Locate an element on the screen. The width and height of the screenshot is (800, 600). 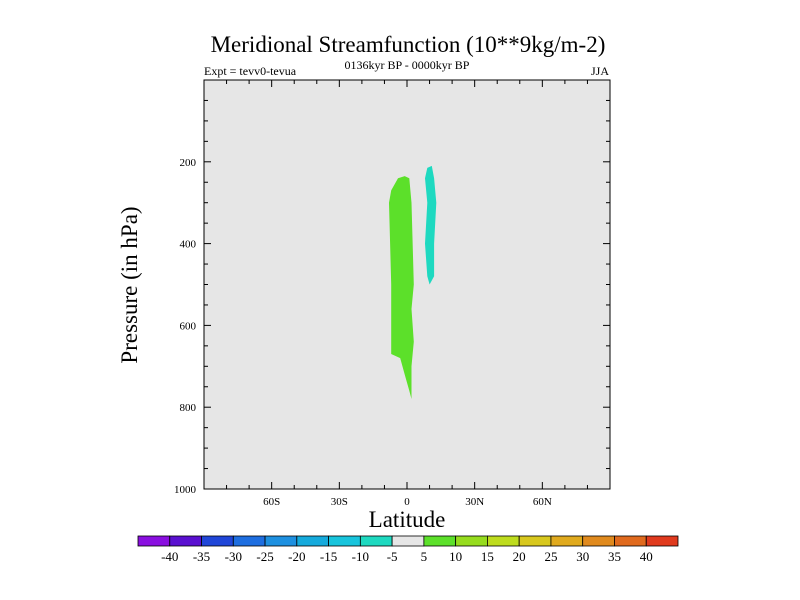
x-tick-label: 60N is located at coordinates (542, 502).